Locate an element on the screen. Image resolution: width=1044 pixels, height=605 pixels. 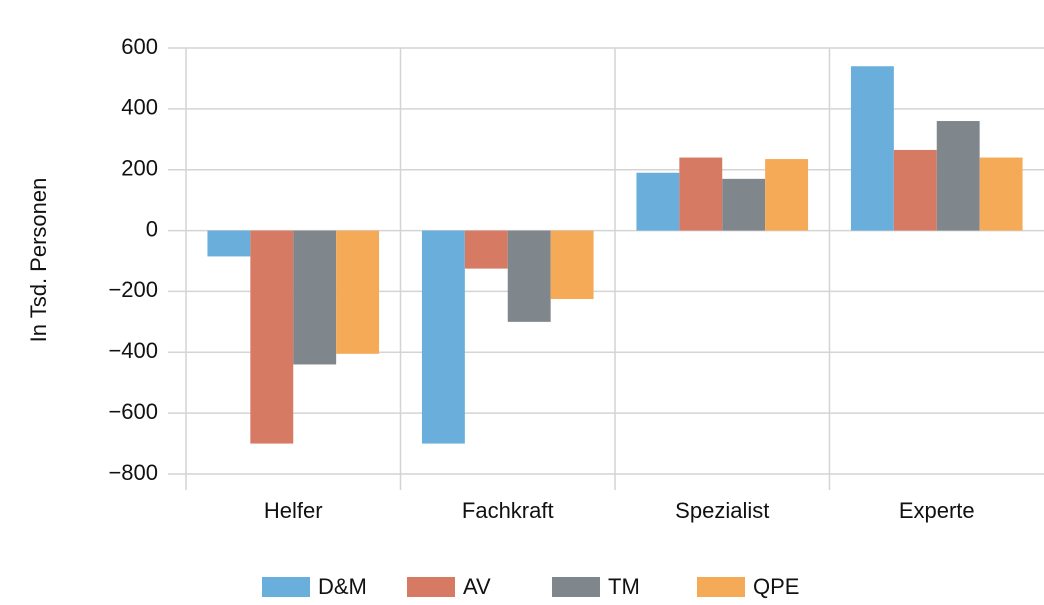
x-tick-label: Spezialist is located at coordinates (722, 510).